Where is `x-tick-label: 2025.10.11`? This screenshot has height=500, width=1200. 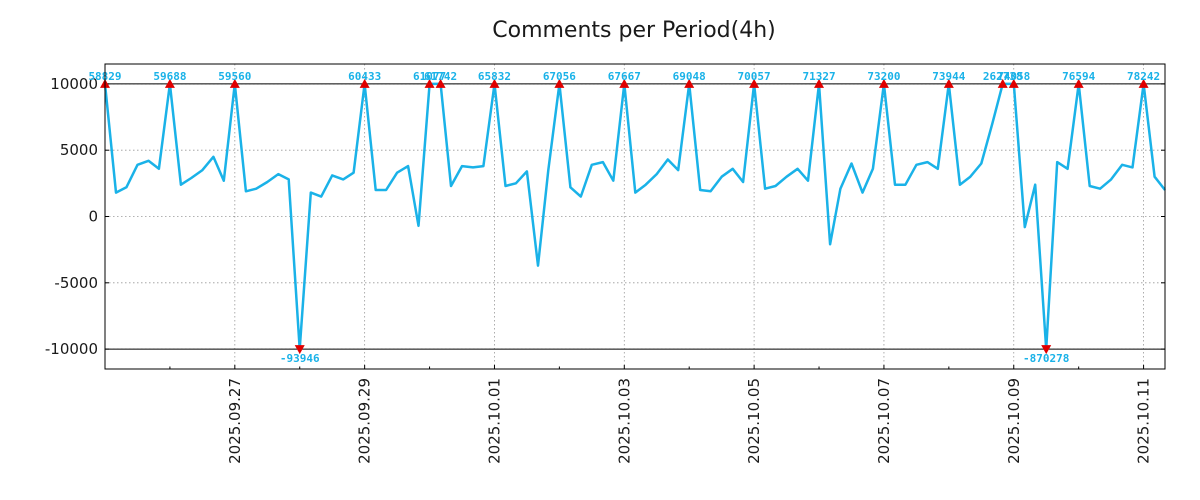
x-tick-label: 2025.10.11 is located at coordinates (1144, 421).